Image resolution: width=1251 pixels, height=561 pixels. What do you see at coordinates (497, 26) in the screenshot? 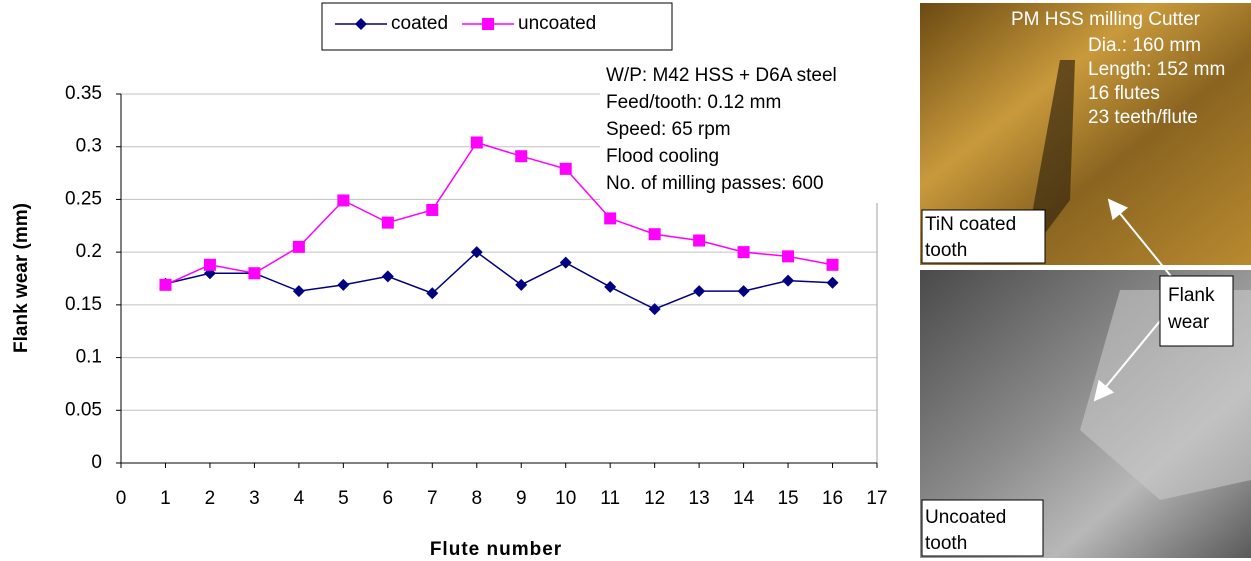
I see `legend-box` at bounding box center [497, 26].